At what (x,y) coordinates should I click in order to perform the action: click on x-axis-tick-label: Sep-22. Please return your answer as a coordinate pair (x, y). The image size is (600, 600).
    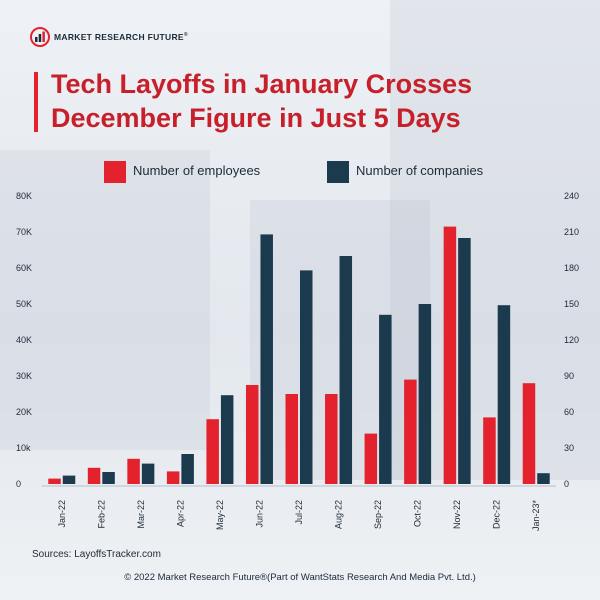
    Looking at the image, I should click on (378, 514).